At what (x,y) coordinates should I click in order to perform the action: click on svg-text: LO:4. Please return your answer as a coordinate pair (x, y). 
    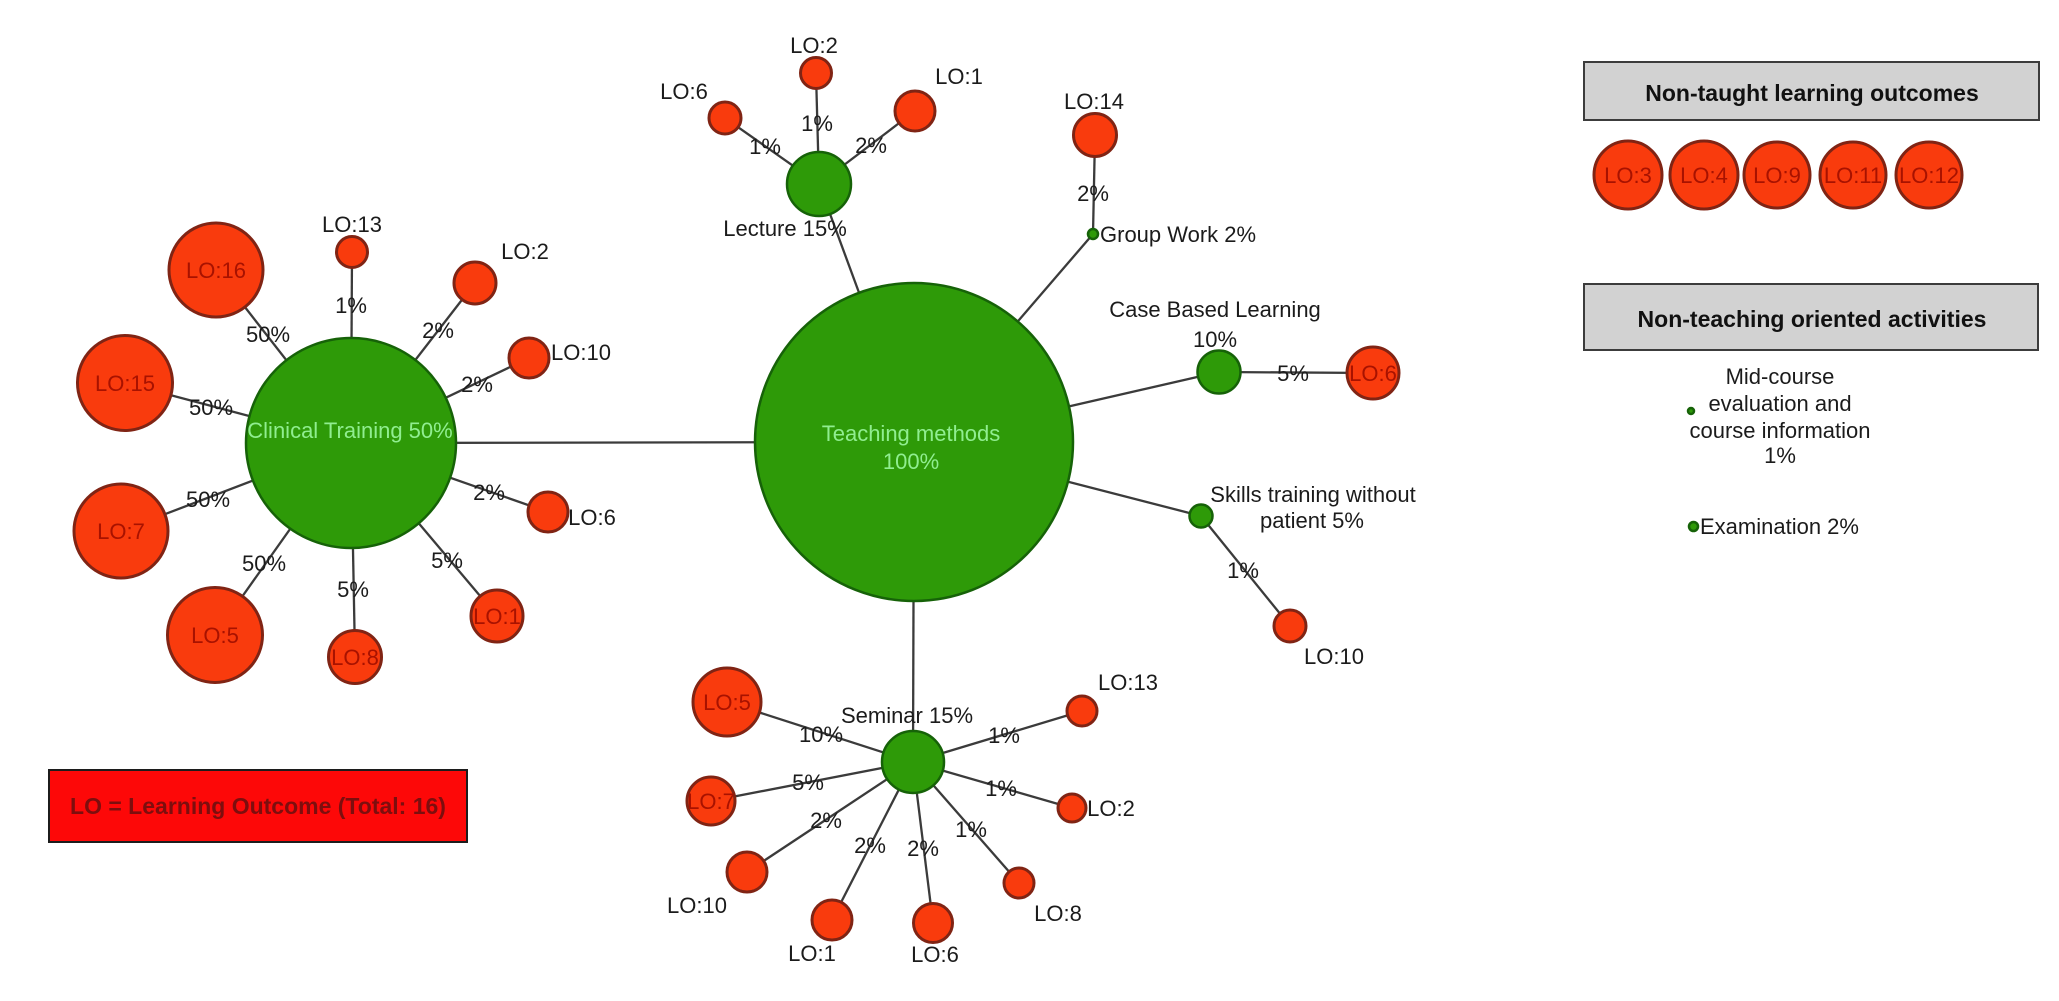
    Looking at the image, I should click on (1704, 175).